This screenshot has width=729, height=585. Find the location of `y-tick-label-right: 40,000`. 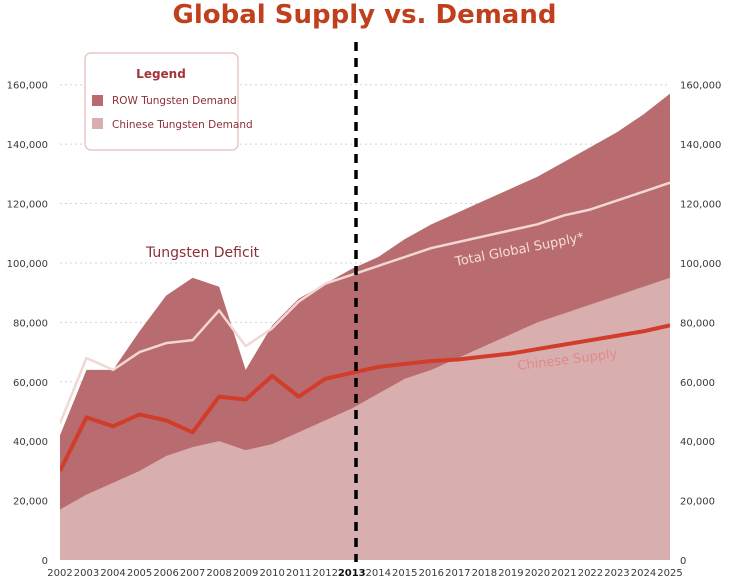

y-tick-label-right: 40,000 is located at coordinates (697, 442).